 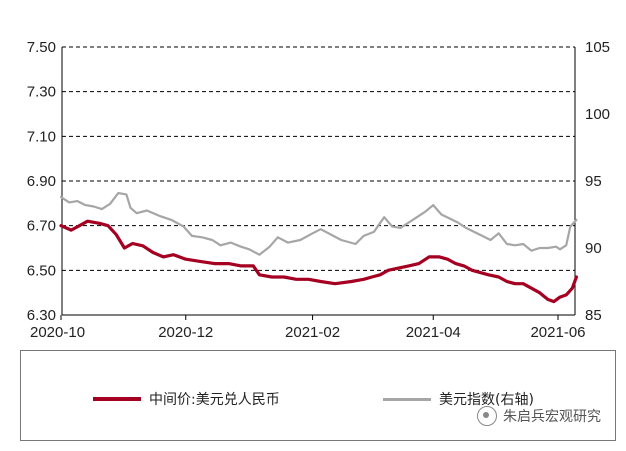 What do you see at coordinates (552, 417) in the screenshot?
I see `watermark-text: 朱启兵宏观研究` at bounding box center [552, 417].